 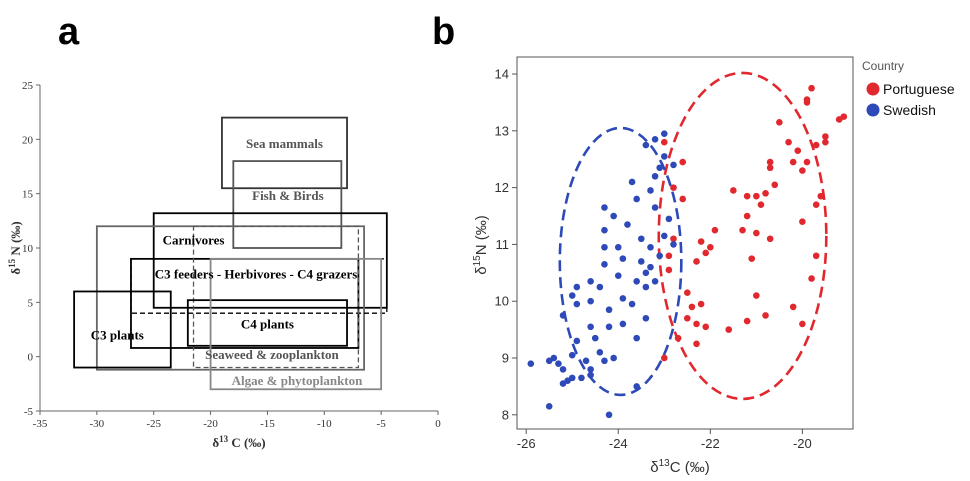 What do you see at coordinates (153, 424) in the screenshot?
I see `x-tick-label: -25` at bounding box center [153, 424].